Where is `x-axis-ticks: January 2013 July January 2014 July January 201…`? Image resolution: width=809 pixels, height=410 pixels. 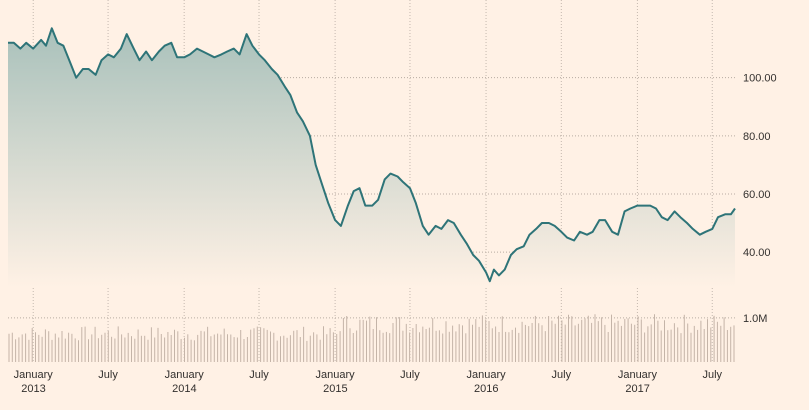
x-axis-ticks: January 2013 July January 2014 July January 201… is located at coordinates (368, 382).